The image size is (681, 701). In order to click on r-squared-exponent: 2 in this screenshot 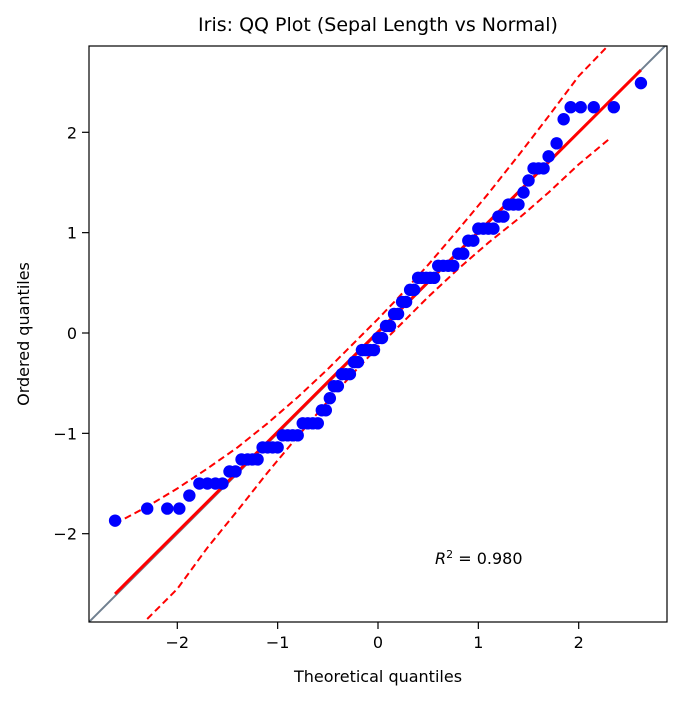, I will do `click(449, 554)`.